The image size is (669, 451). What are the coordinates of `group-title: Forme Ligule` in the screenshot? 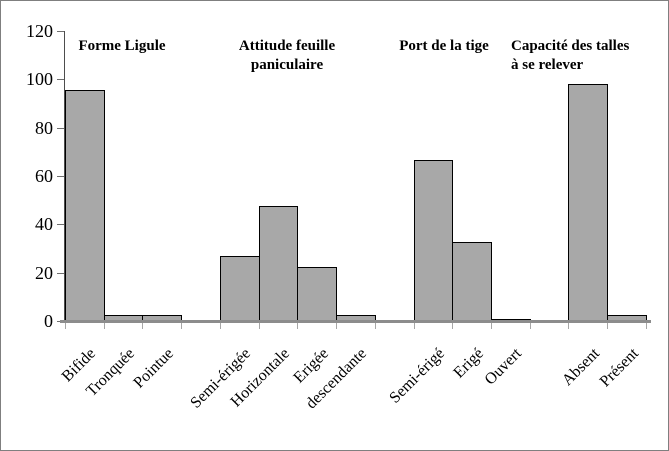 It's located at (122, 46).